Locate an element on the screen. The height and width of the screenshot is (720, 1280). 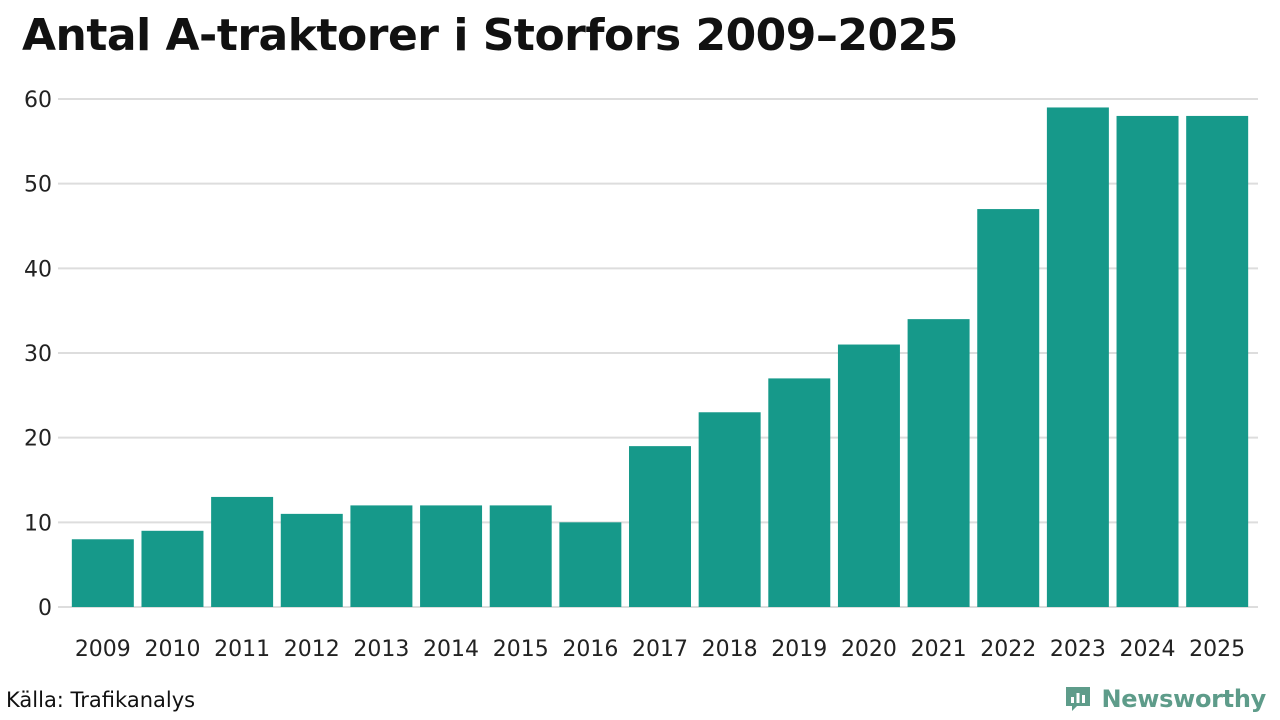
bar-2017 is located at coordinates (660, 526).